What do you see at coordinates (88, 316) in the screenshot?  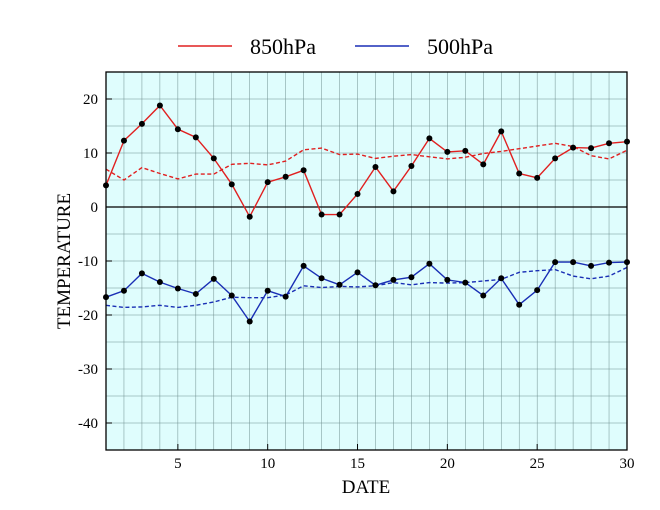 I see `y-tick-label: -20` at bounding box center [88, 316].